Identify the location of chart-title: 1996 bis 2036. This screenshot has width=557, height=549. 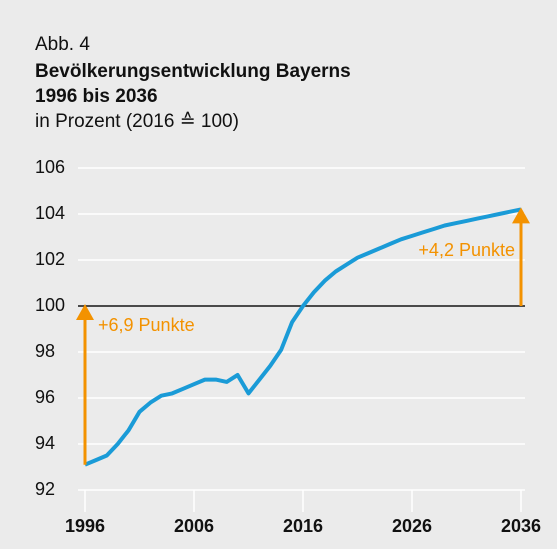
(96, 96).